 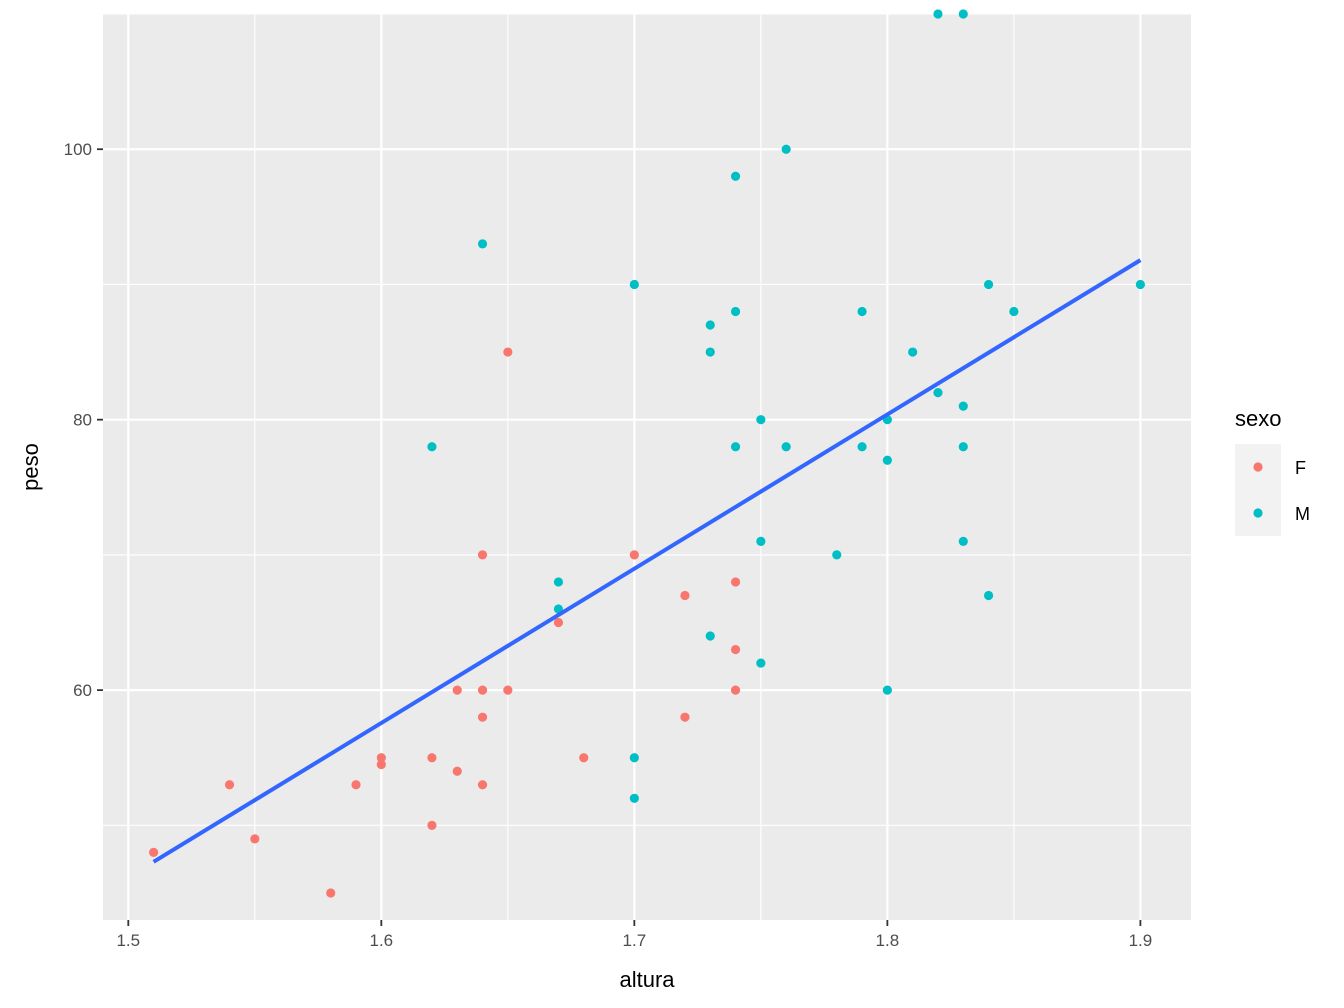 I want to click on x-tick-label: 1.5, so click(x=128, y=940).